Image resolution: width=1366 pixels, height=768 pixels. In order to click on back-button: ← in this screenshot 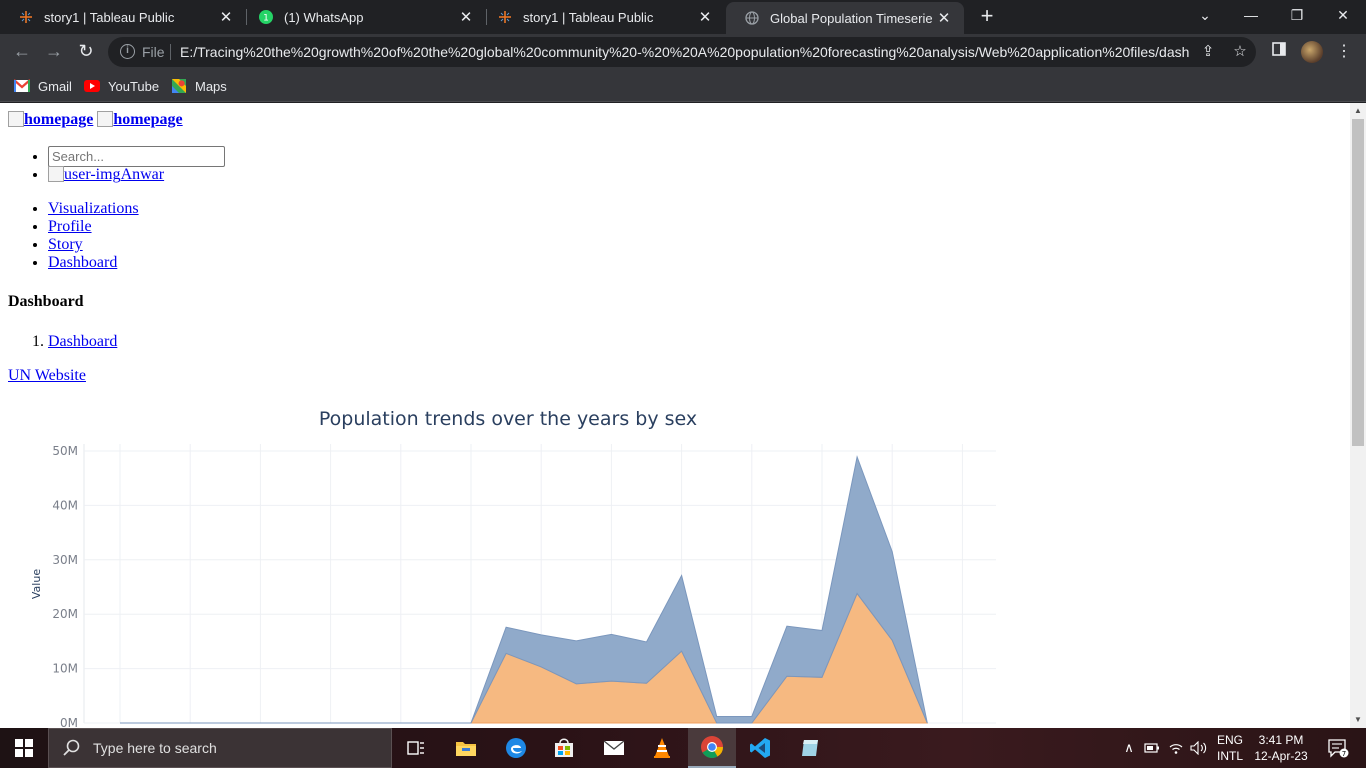, I will do `click(22, 51)`.